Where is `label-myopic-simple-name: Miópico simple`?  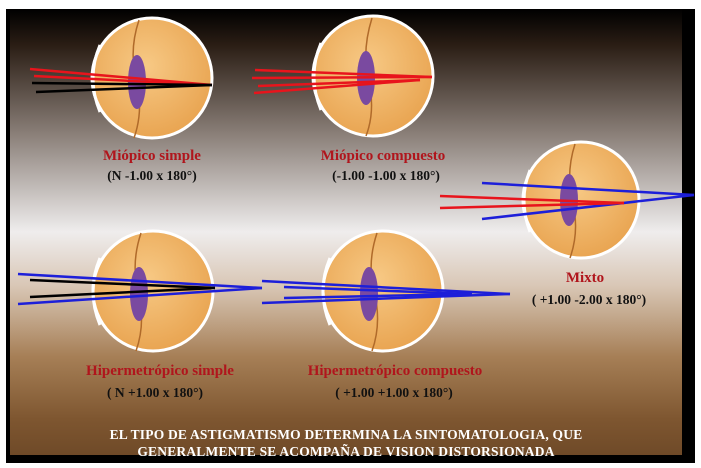 label-myopic-simple-name: Miópico simple is located at coordinates (152, 156).